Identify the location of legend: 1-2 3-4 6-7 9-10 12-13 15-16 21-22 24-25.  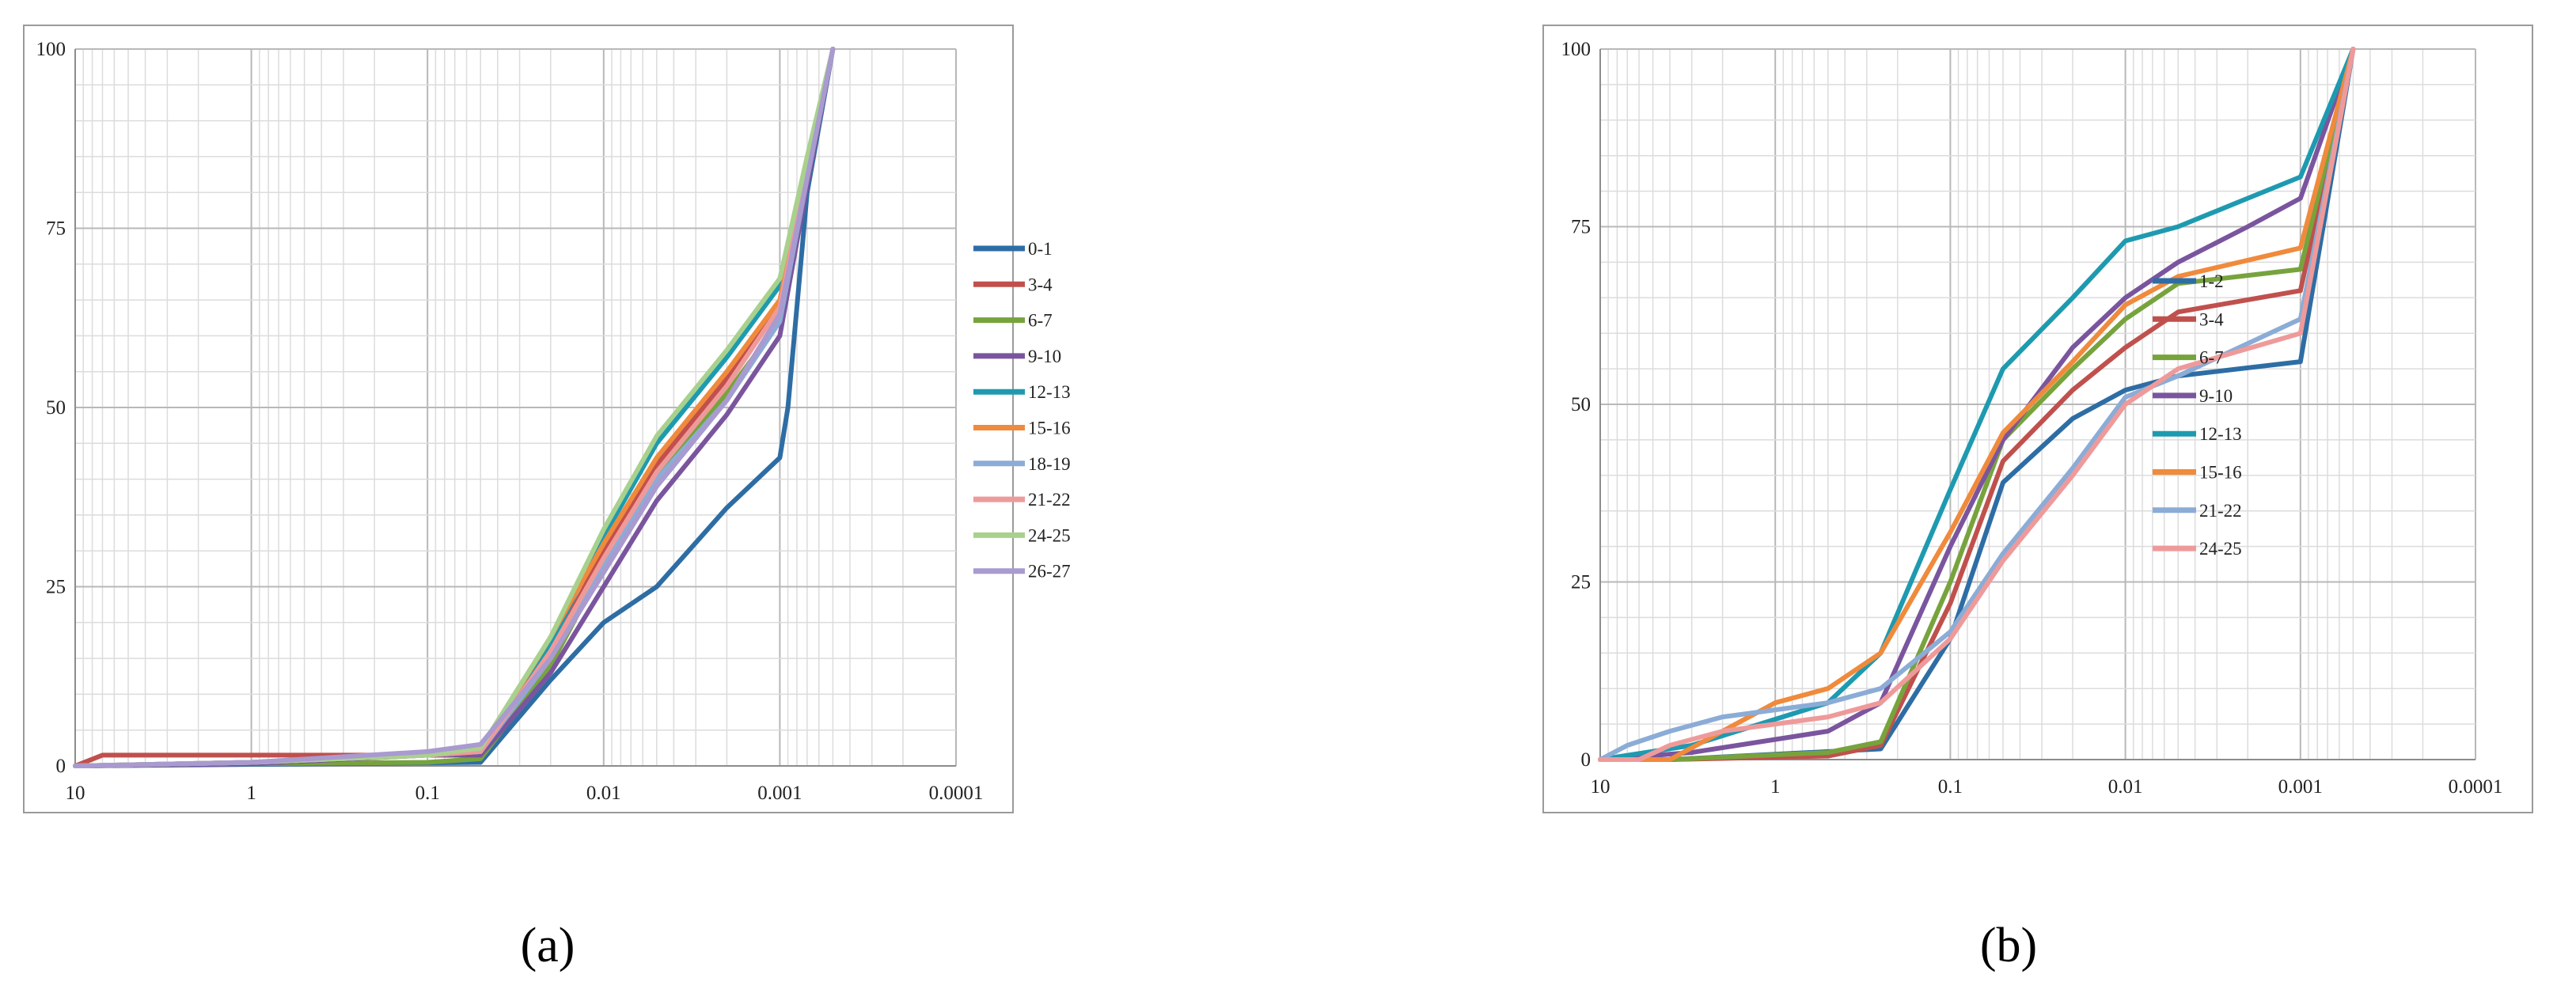
(2197, 415).